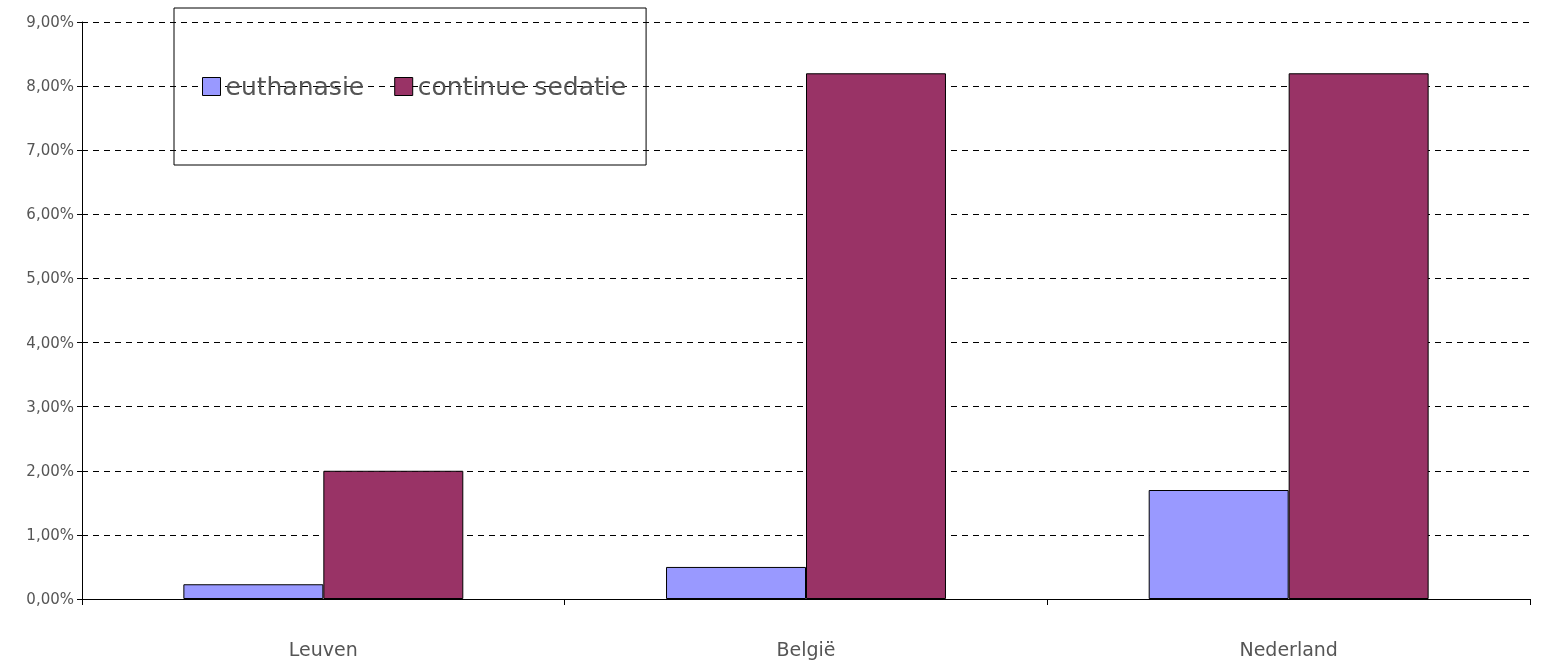  What do you see at coordinates (323, 648) in the screenshot?
I see `x-tick-label: Leuven` at bounding box center [323, 648].